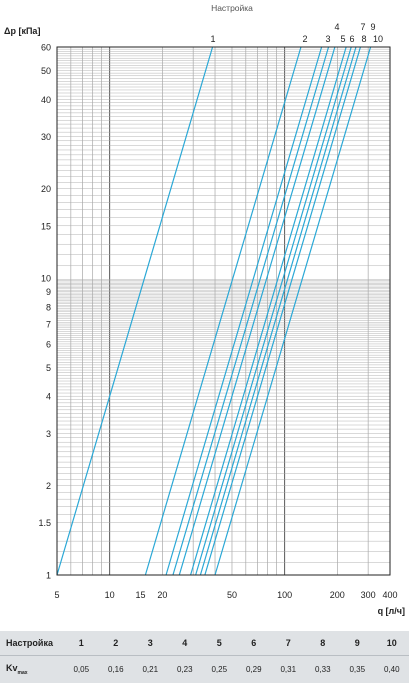 The height and width of the screenshot is (685, 409). What do you see at coordinates (48, 486) in the screenshot?
I see `y-tick-label: 2` at bounding box center [48, 486].